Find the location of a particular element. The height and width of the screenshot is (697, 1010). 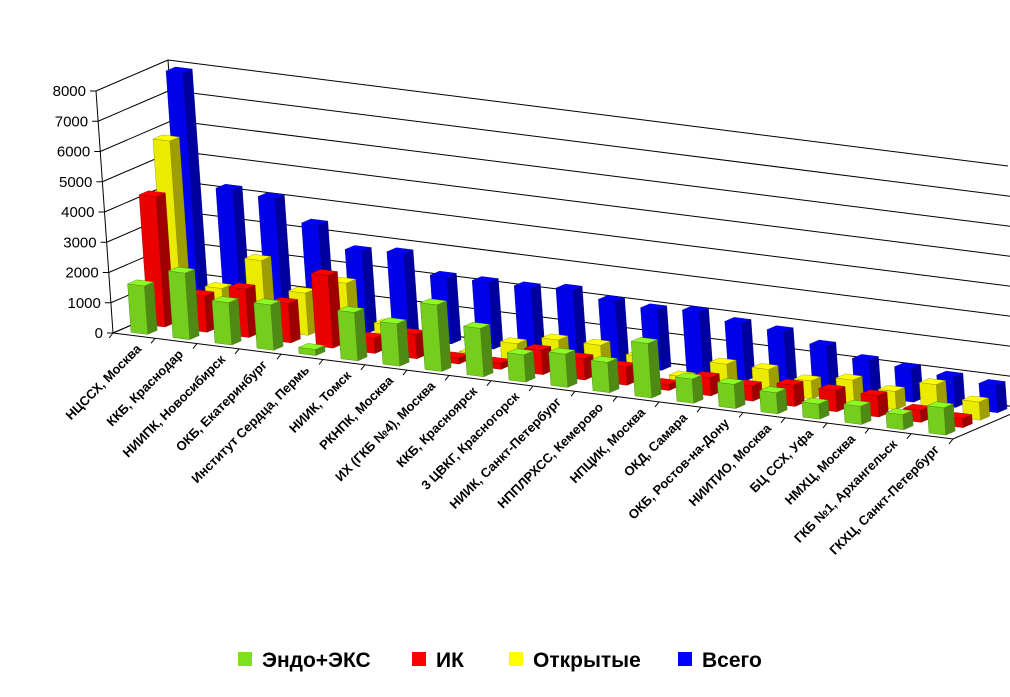

legend-label: ИК is located at coordinates (450, 660).